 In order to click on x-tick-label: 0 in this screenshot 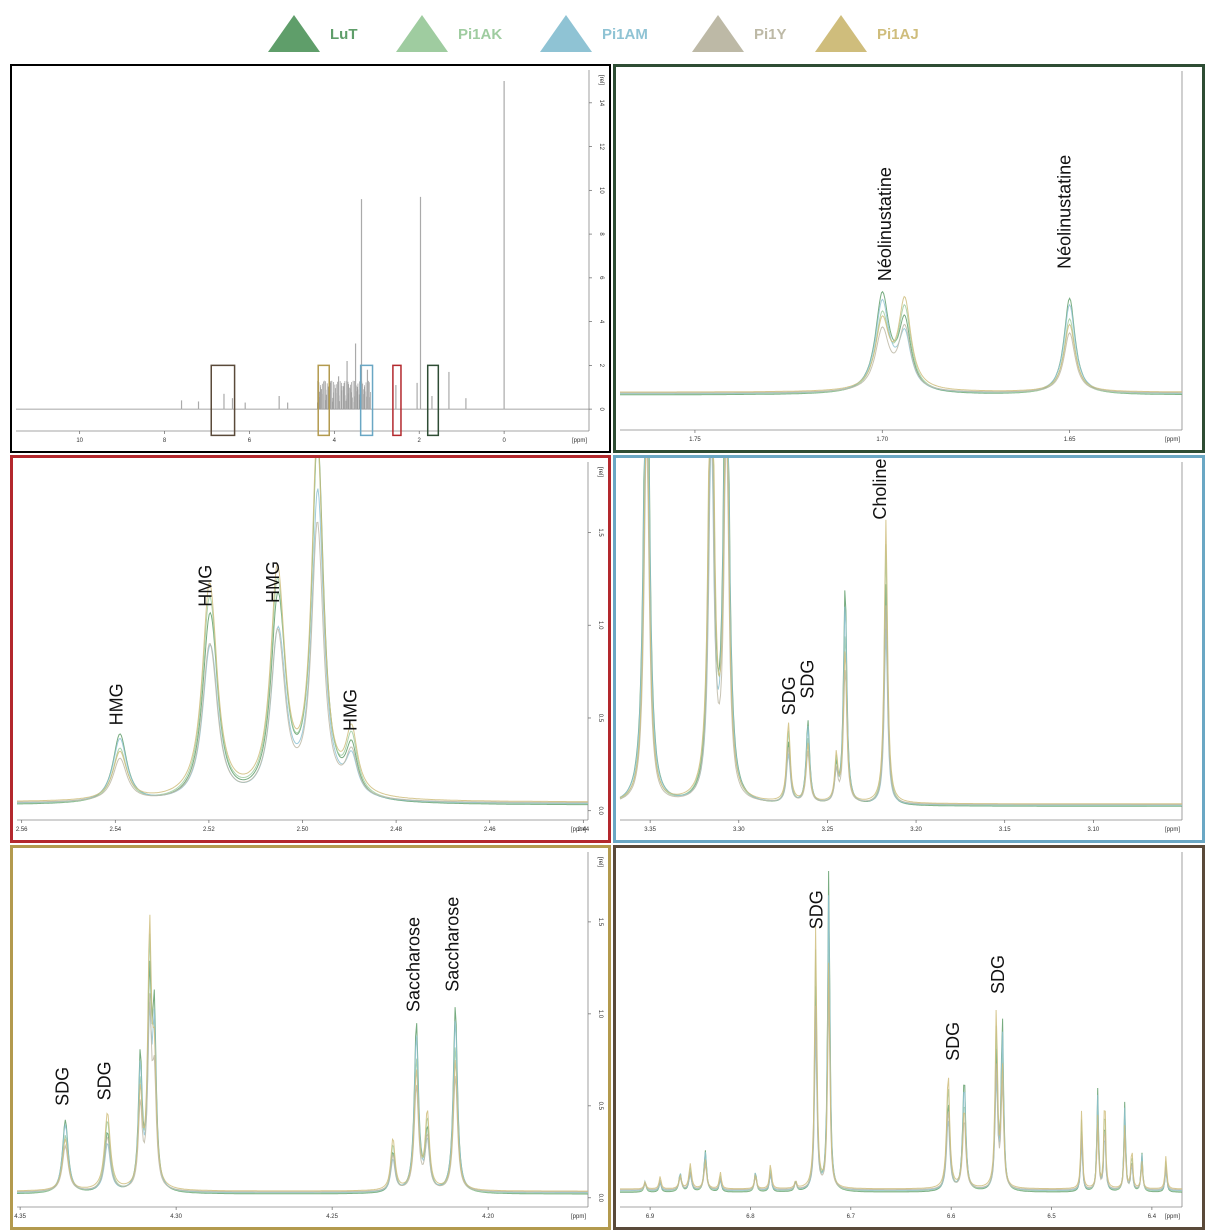, I will do `click(504, 441)`.